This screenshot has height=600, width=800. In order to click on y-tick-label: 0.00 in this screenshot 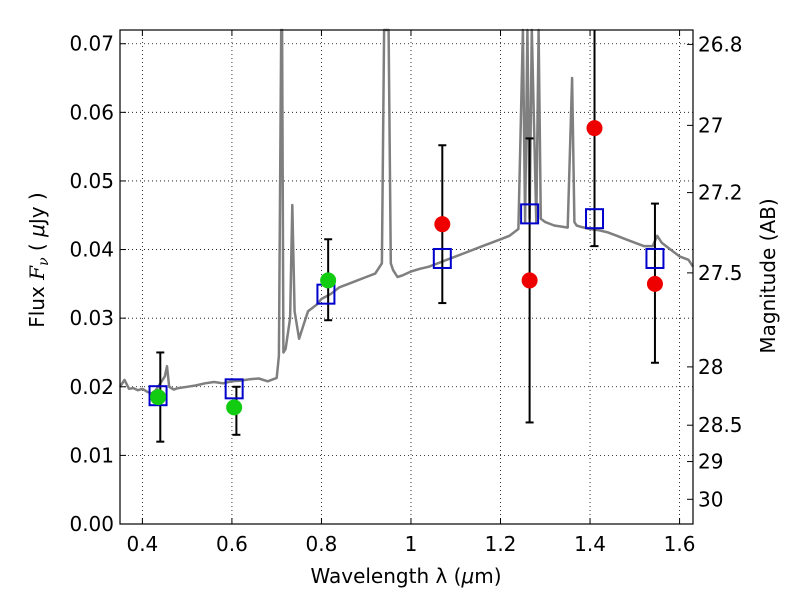, I will do `click(91, 524)`.